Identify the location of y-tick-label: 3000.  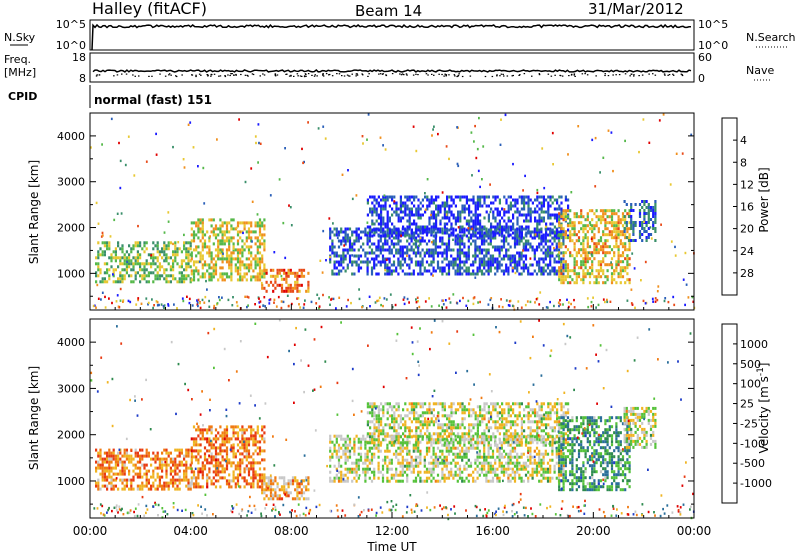
(71, 182).